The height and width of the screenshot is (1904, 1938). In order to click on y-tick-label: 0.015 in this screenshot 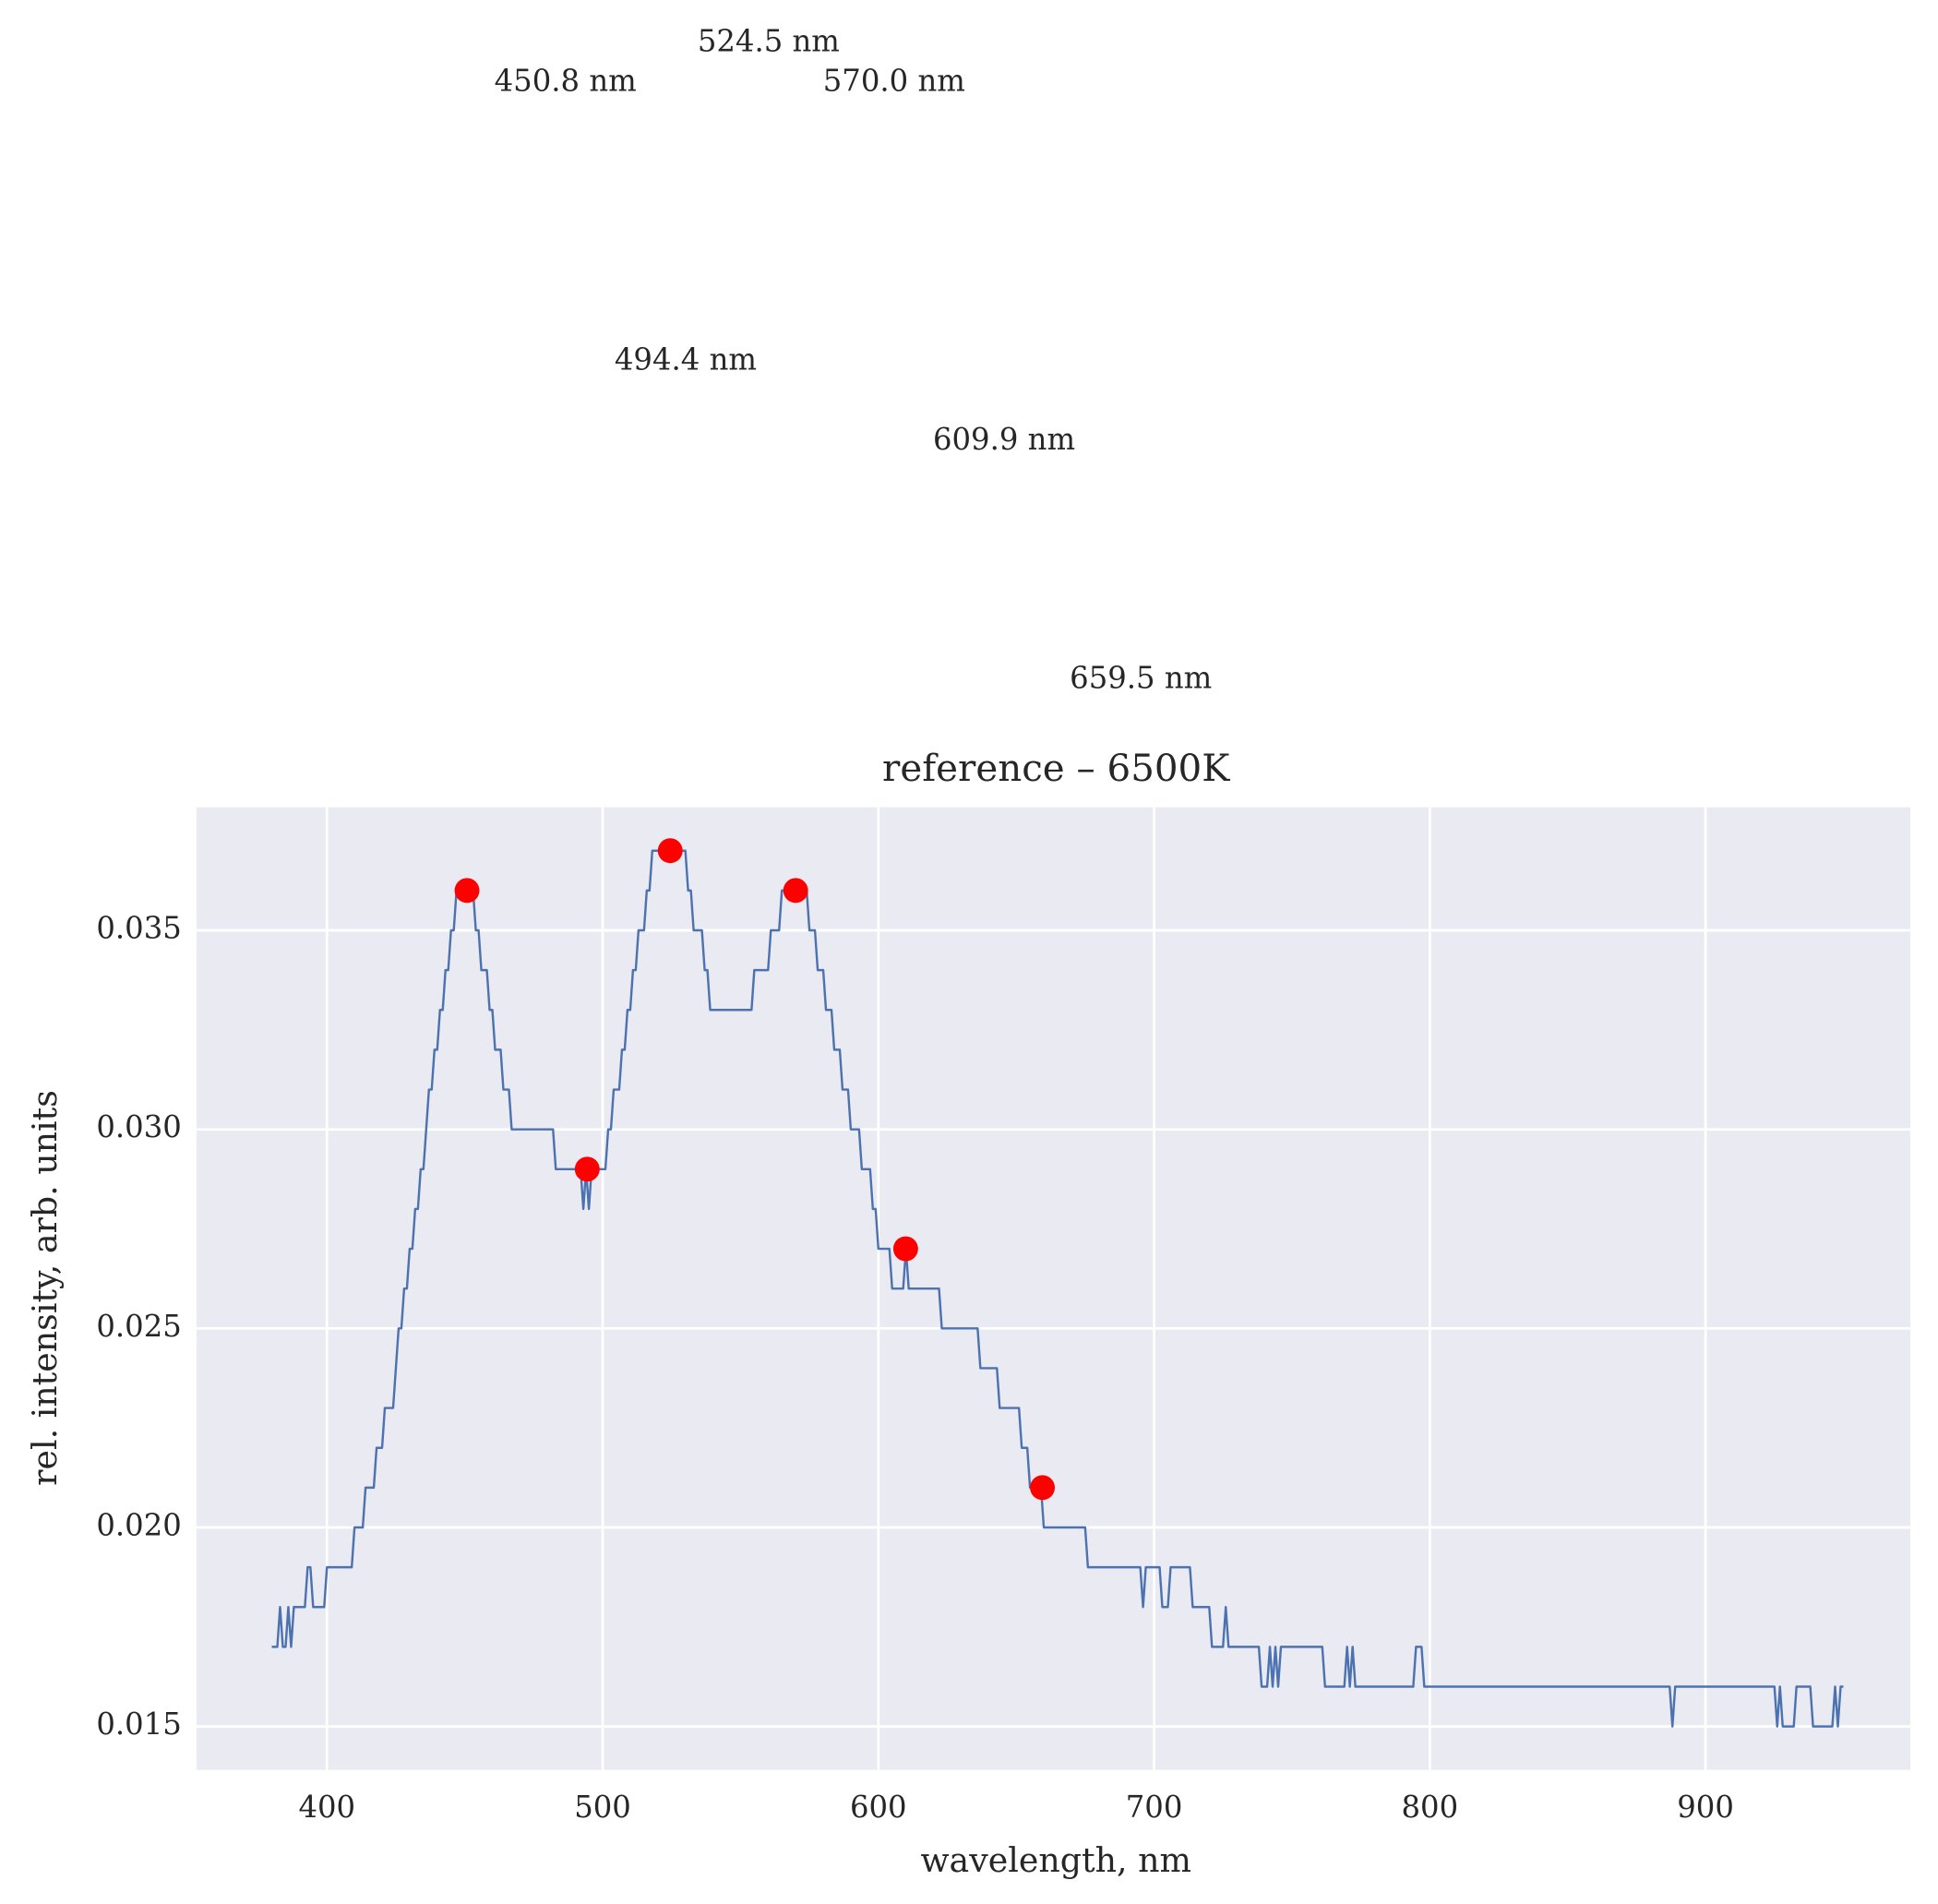, I will do `click(138, 1724)`.